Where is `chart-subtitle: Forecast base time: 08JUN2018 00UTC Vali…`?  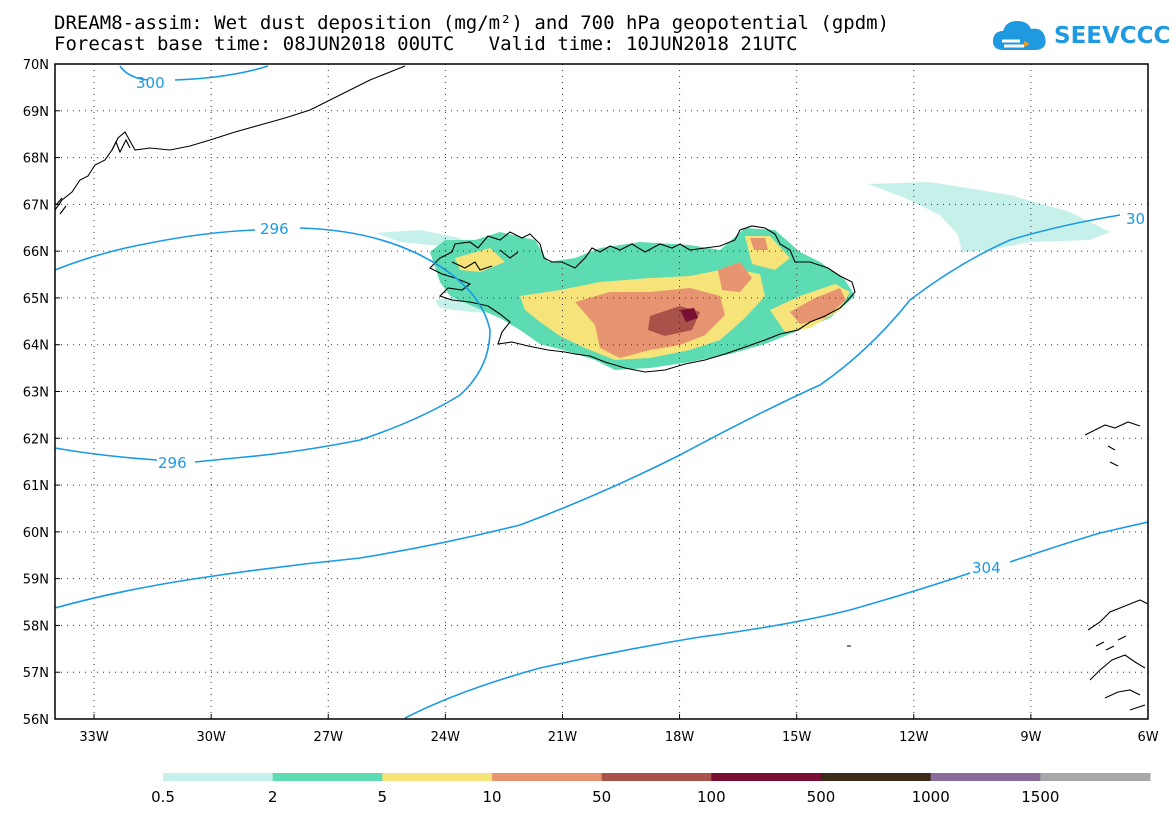 chart-subtitle: Forecast base time: 08JUN2018 00UTC Vali… is located at coordinates (426, 44).